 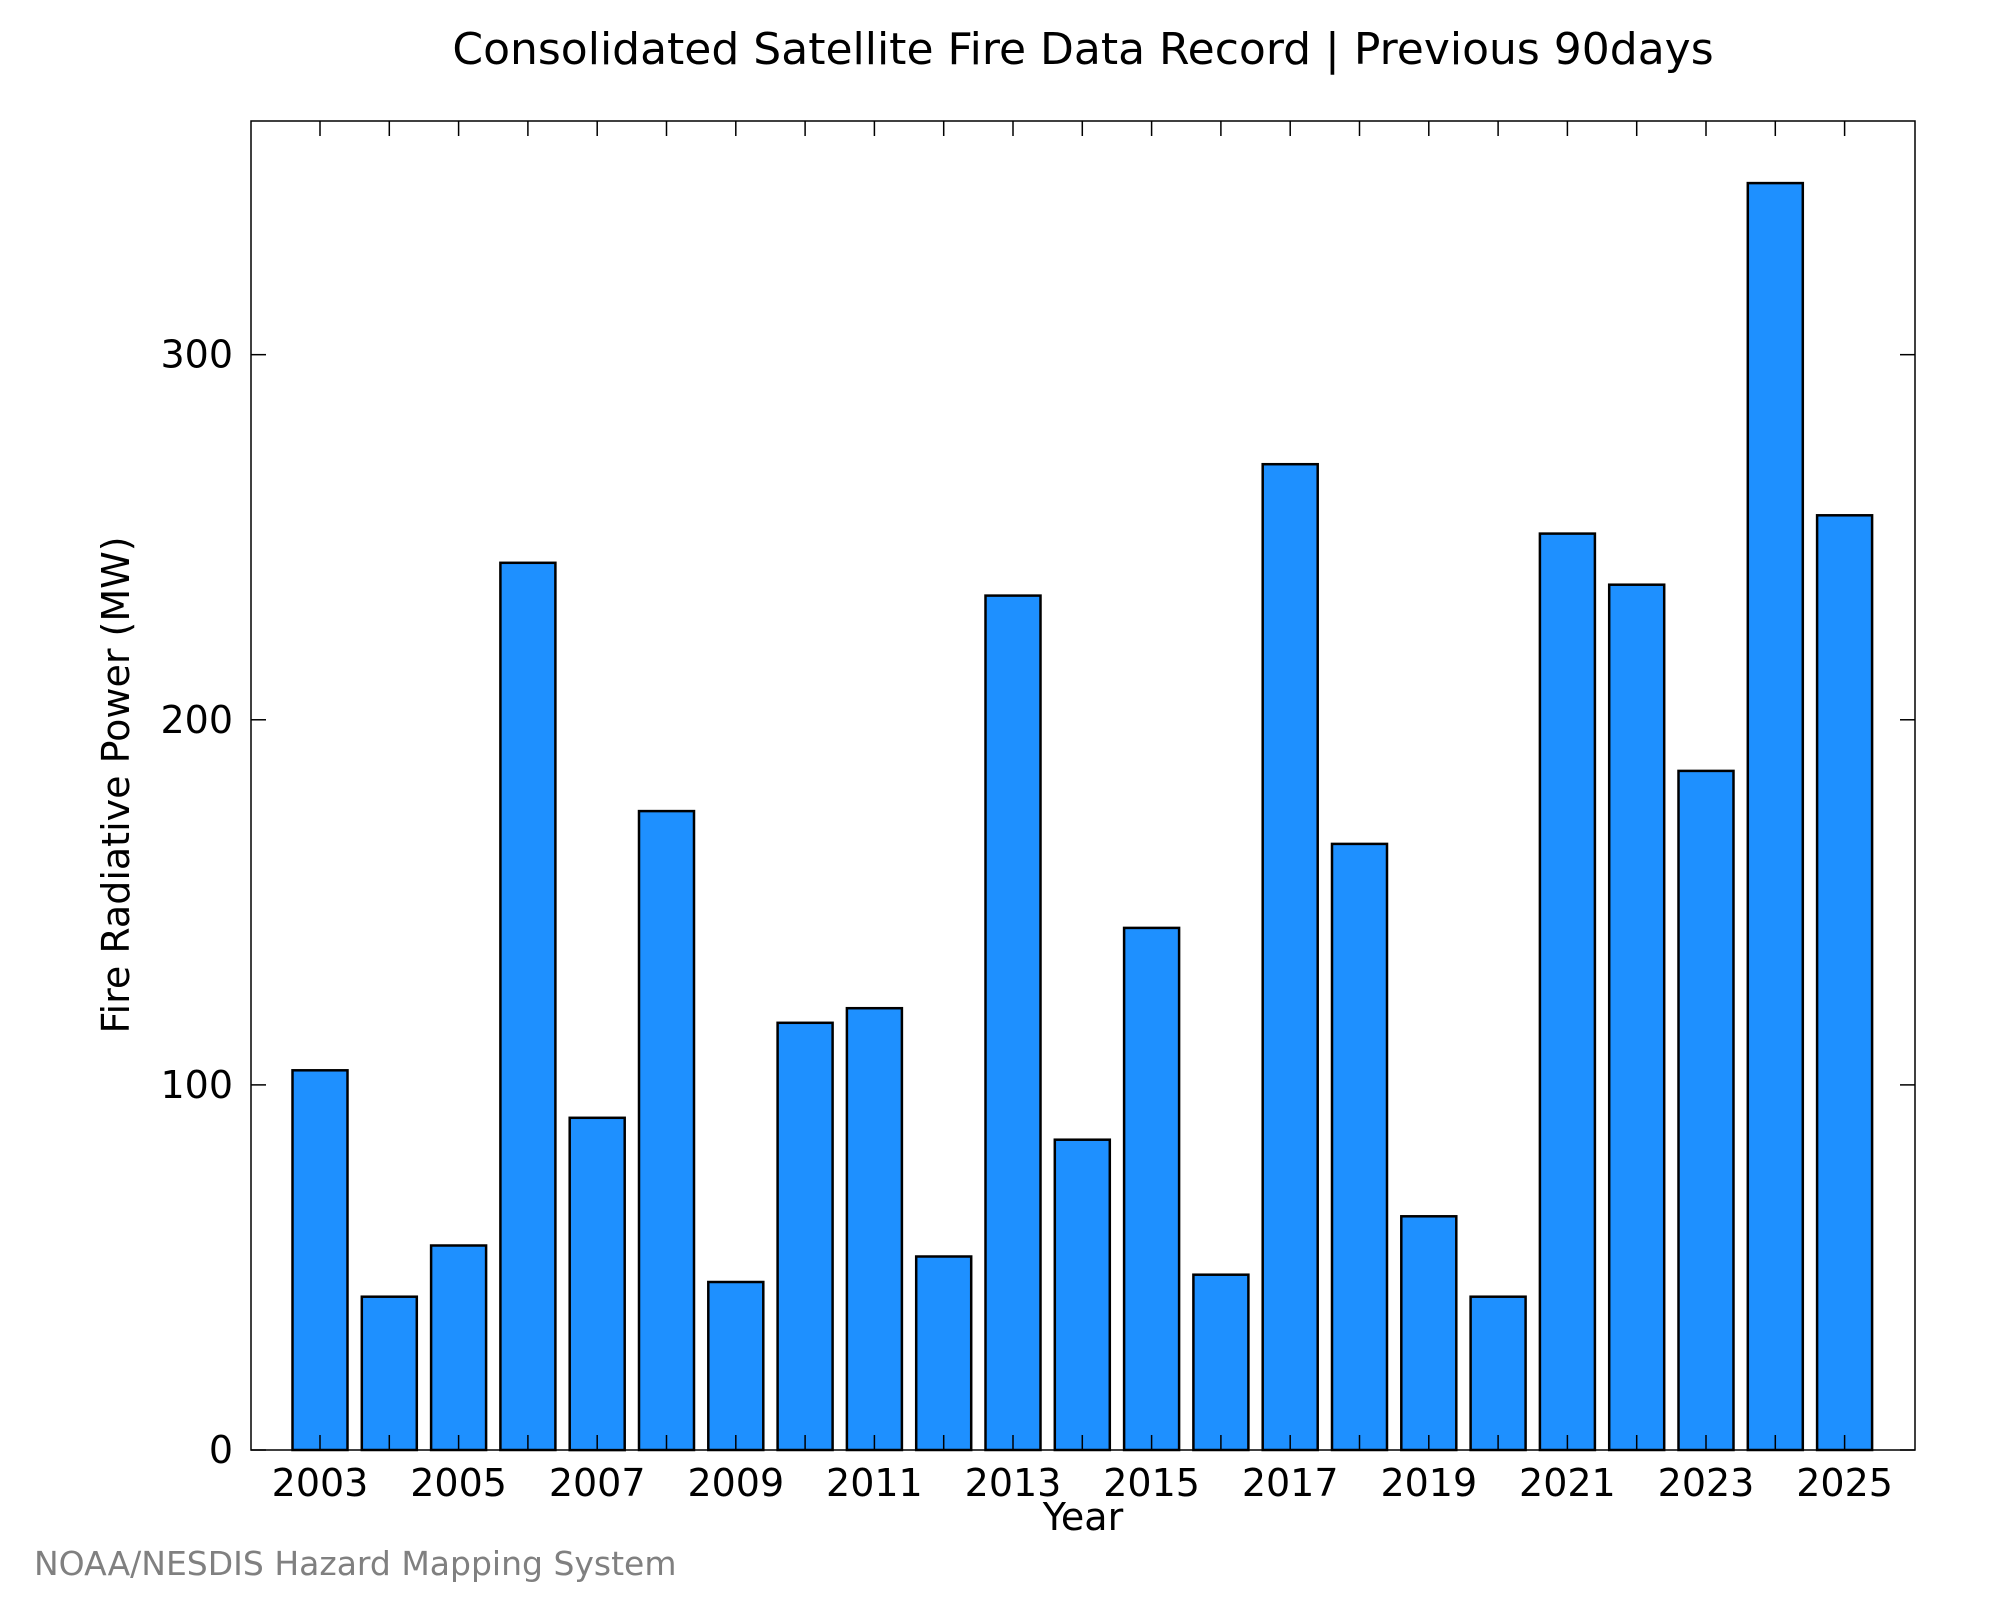 I want to click on y-axis-label: Fire Radiative Power (MW), so click(x=116, y=784).